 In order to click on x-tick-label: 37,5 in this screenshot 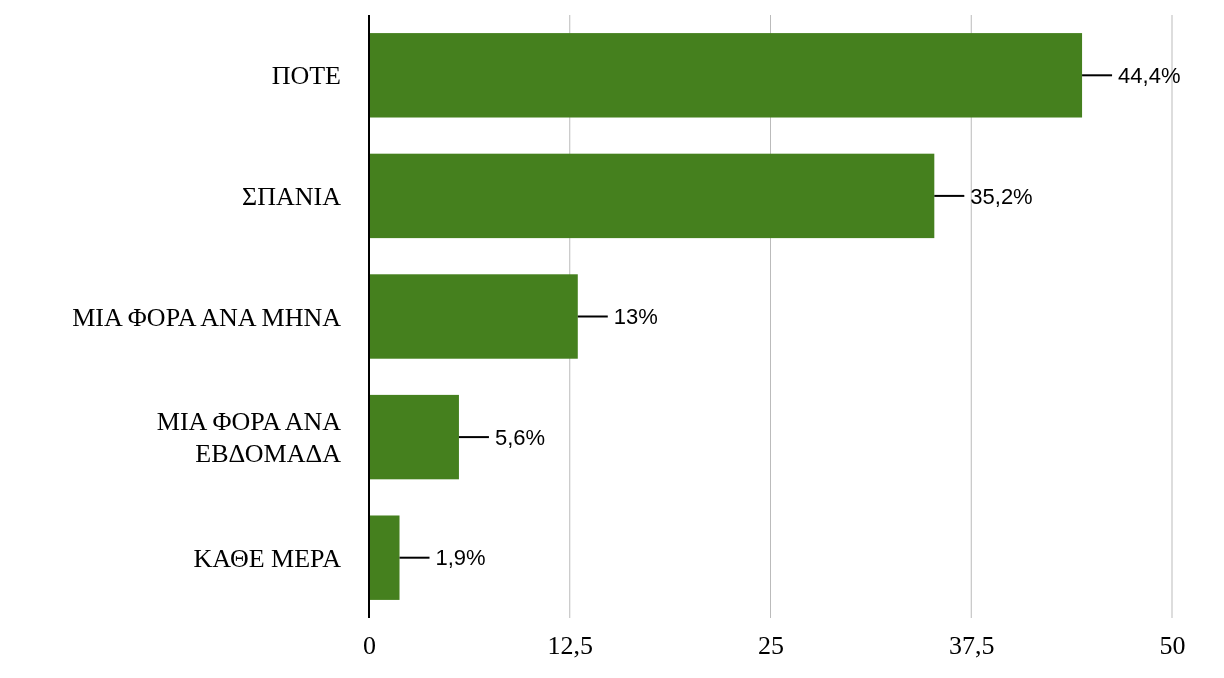, I will do `click(972, 646)`.